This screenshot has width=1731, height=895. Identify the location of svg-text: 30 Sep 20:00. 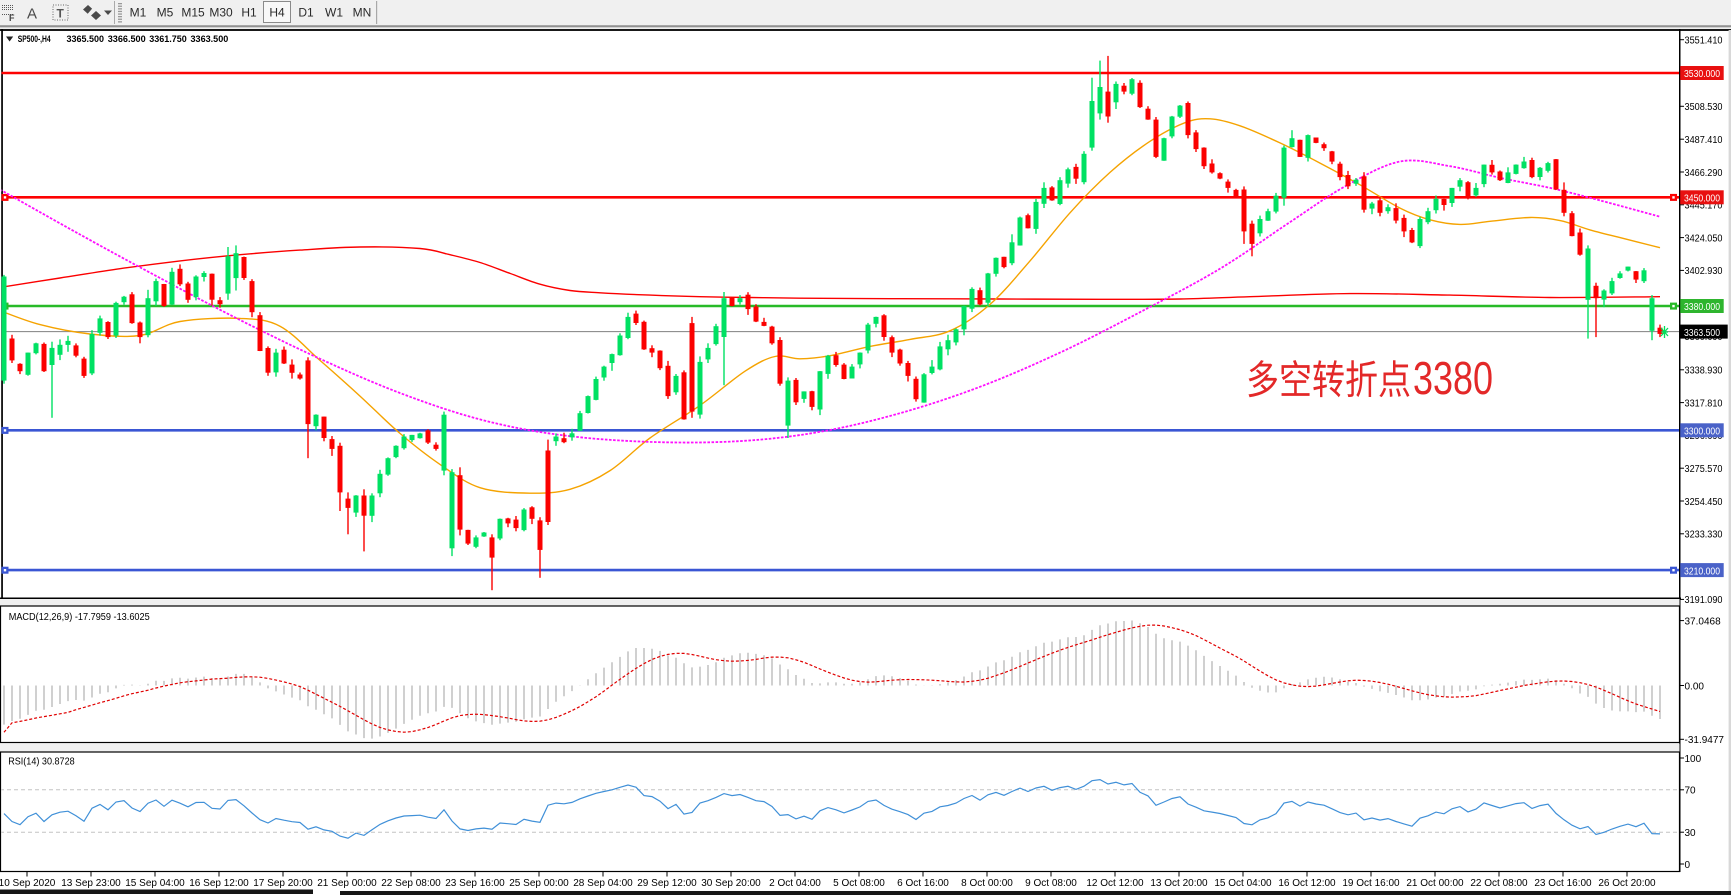
(731, 883).